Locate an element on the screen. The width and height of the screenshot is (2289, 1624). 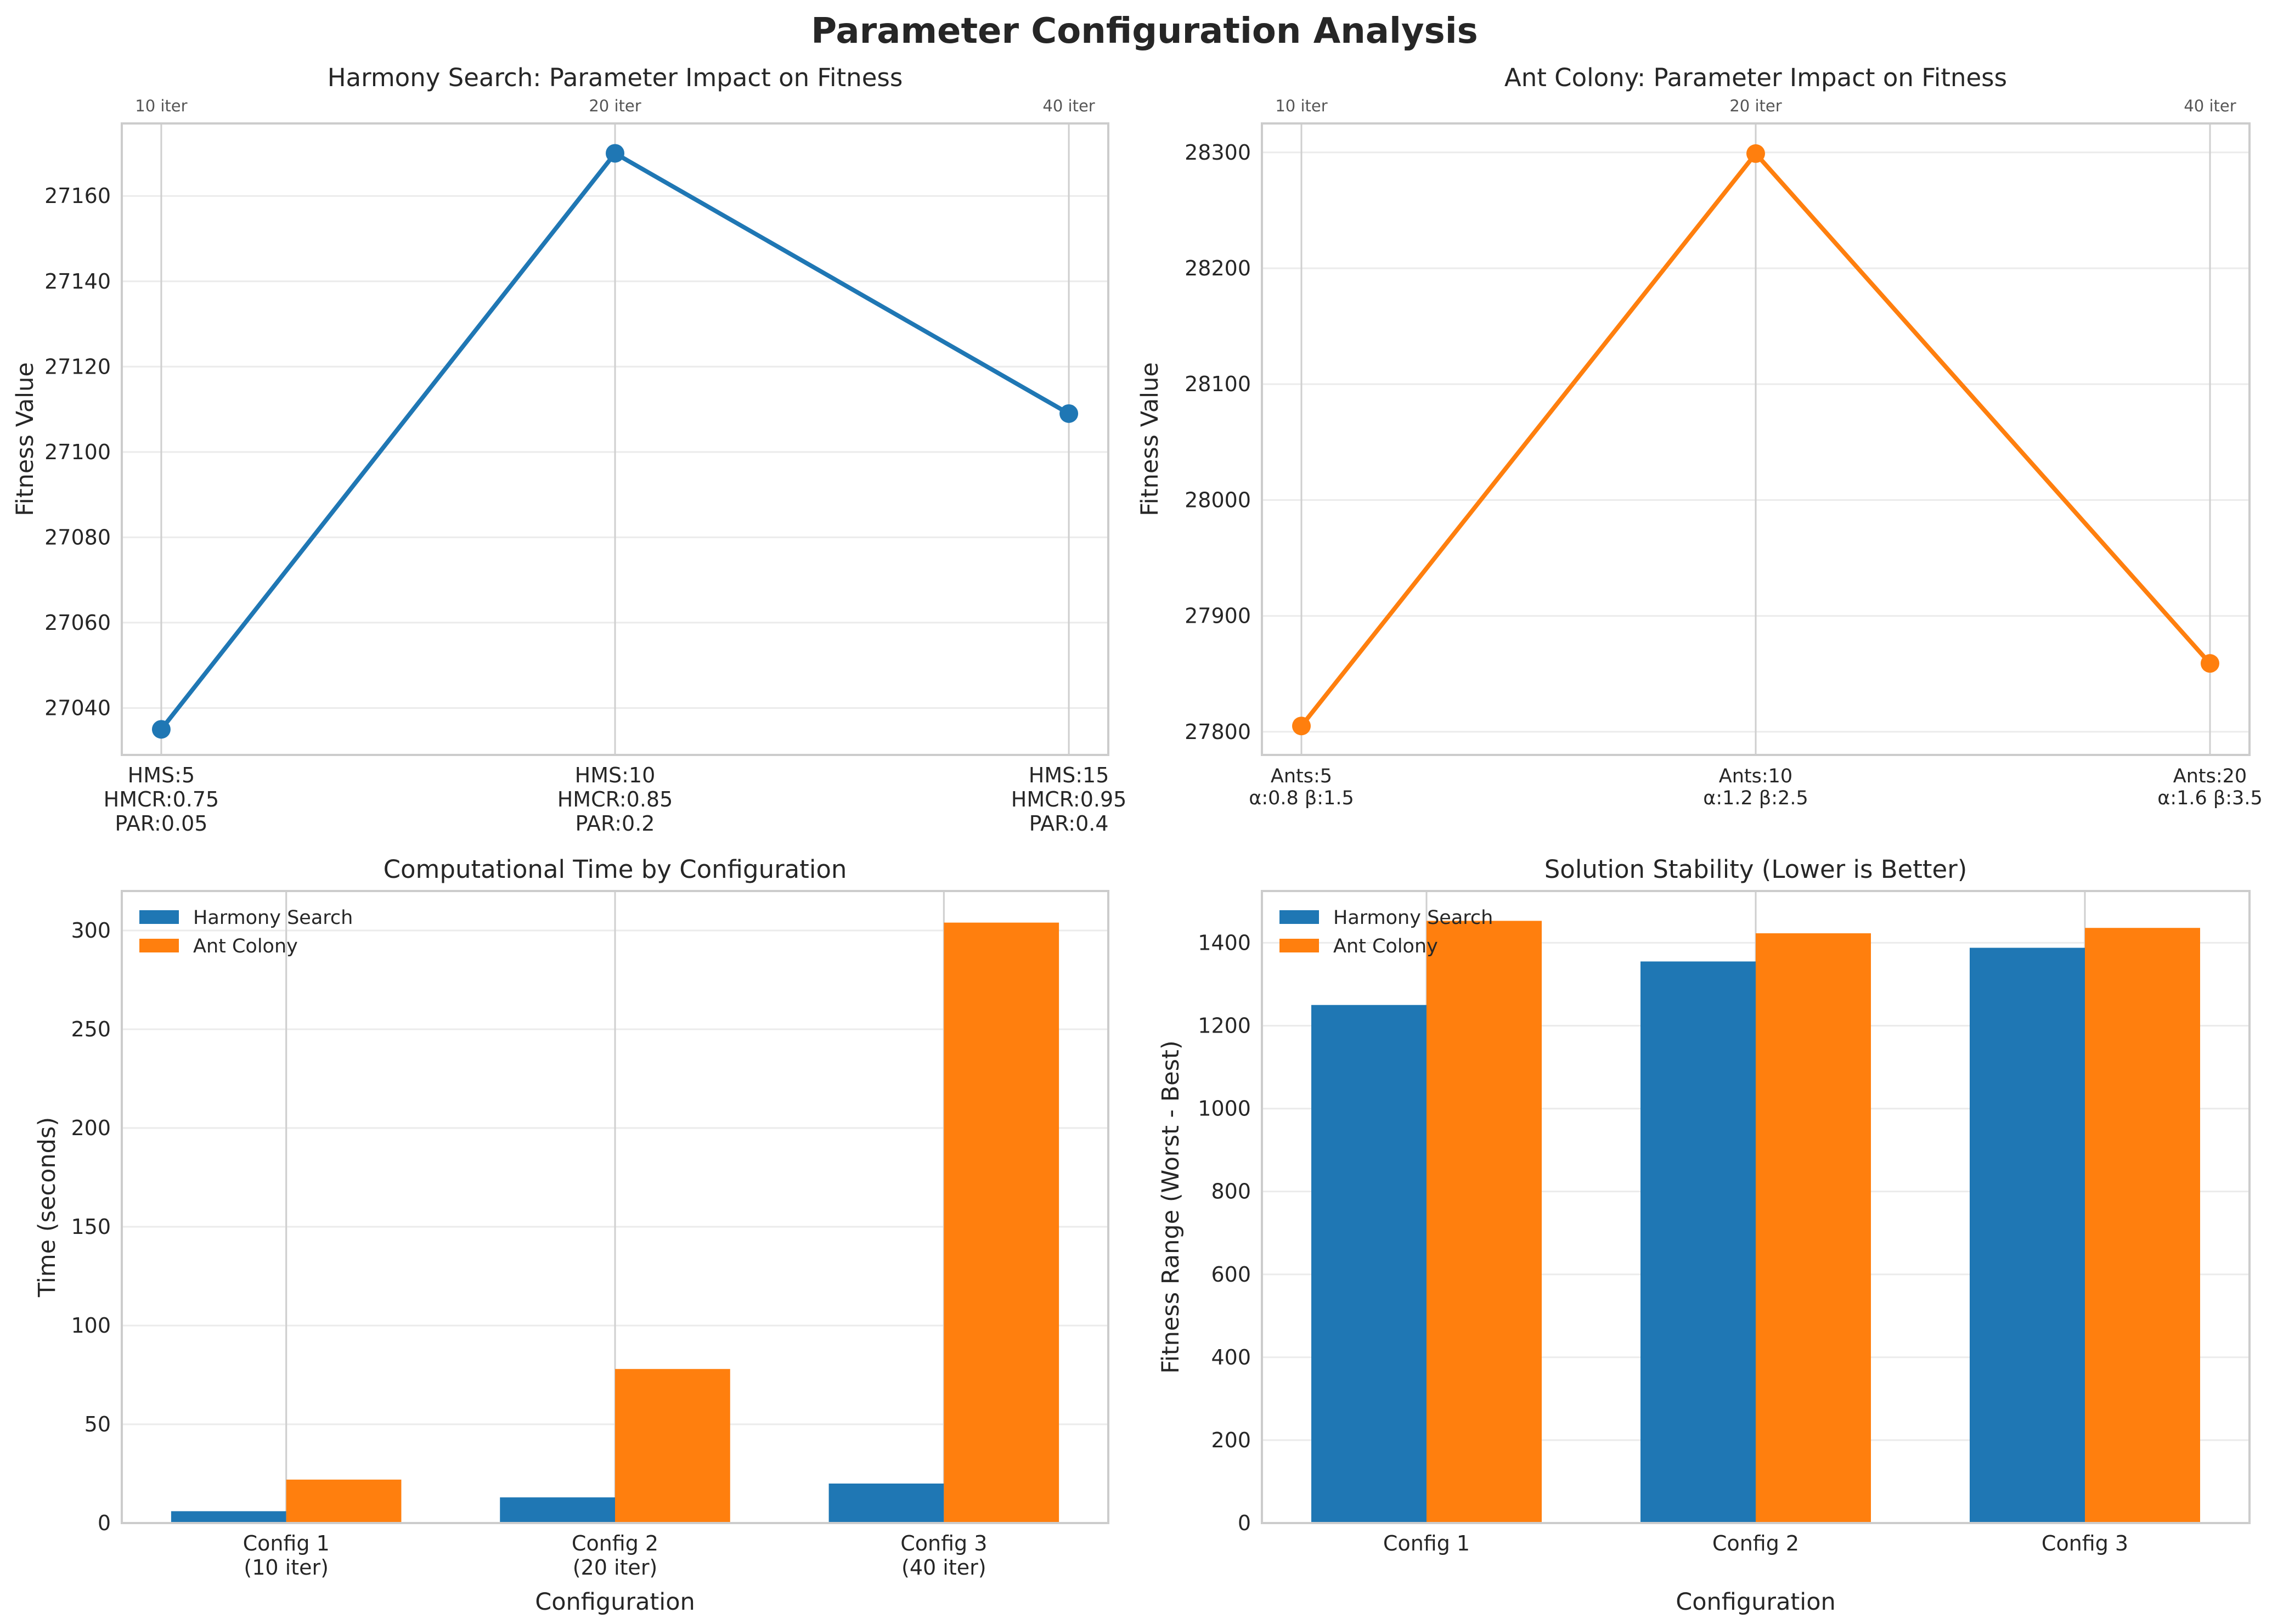
y-tick-label: 800 is located at coordinates (1231, 1192).